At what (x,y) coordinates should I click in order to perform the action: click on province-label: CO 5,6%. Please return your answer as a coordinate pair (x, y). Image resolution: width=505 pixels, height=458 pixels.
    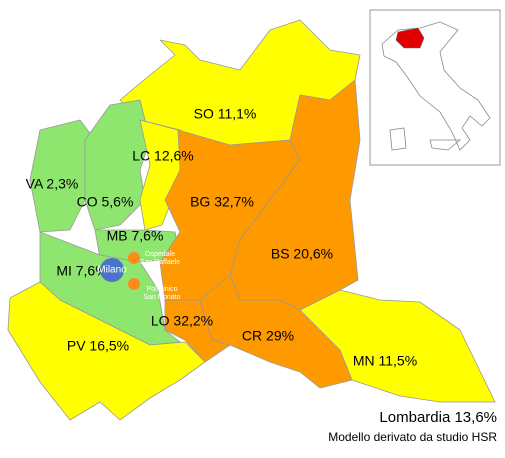
    Looking at the image, I should click on (105, 202).